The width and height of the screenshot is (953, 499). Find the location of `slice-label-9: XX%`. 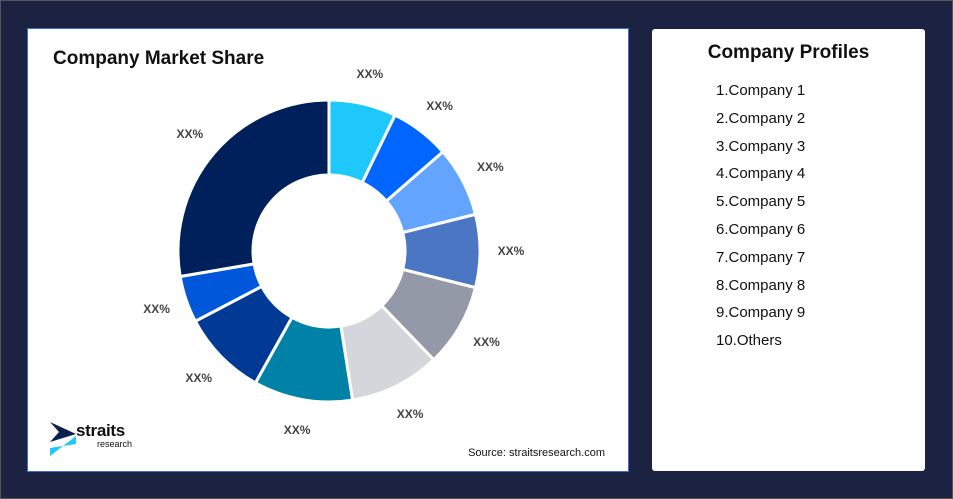

slice-label-9: XX% is located at coordinates (156, 309).